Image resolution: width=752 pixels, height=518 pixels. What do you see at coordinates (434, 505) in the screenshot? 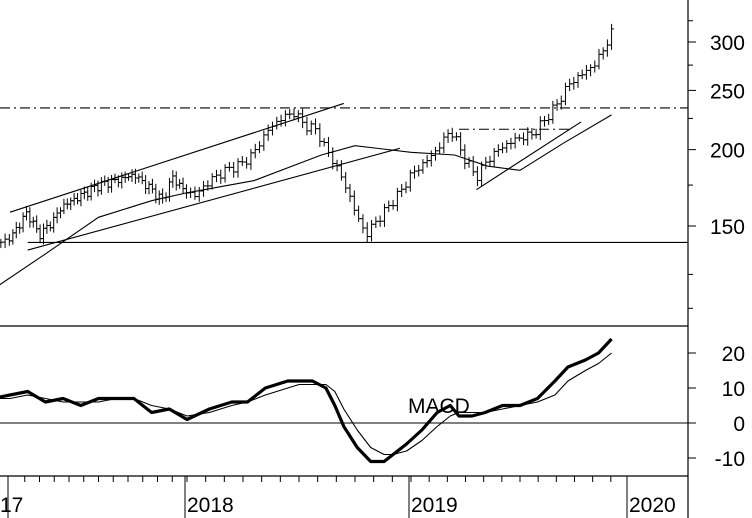
I see `x-tick-label: 2019` at bounding box center [434, 505].